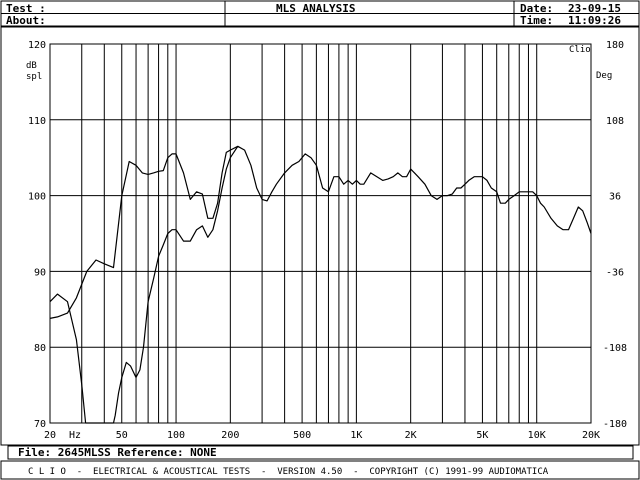 This screenshot has height=480, width=640. Describe the element at coordinates (26, 20) in the screenshot. I see `about-label: About:` at that location.